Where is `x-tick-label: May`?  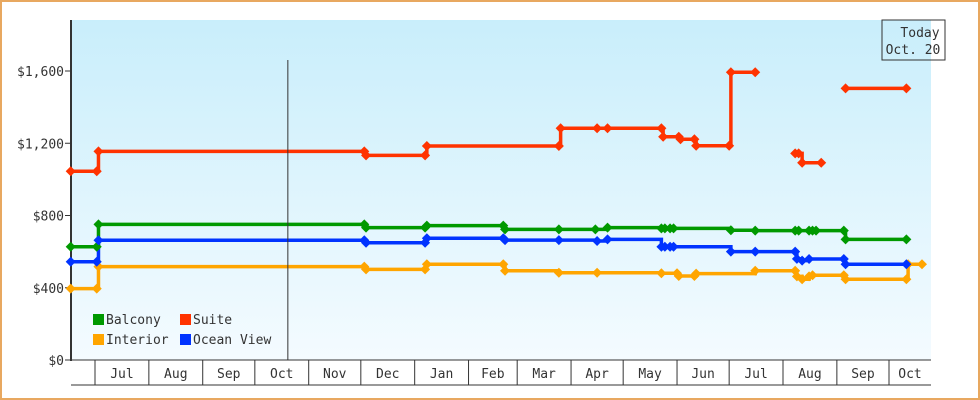
x-tick-label: May is located at coordinates (650, 374).